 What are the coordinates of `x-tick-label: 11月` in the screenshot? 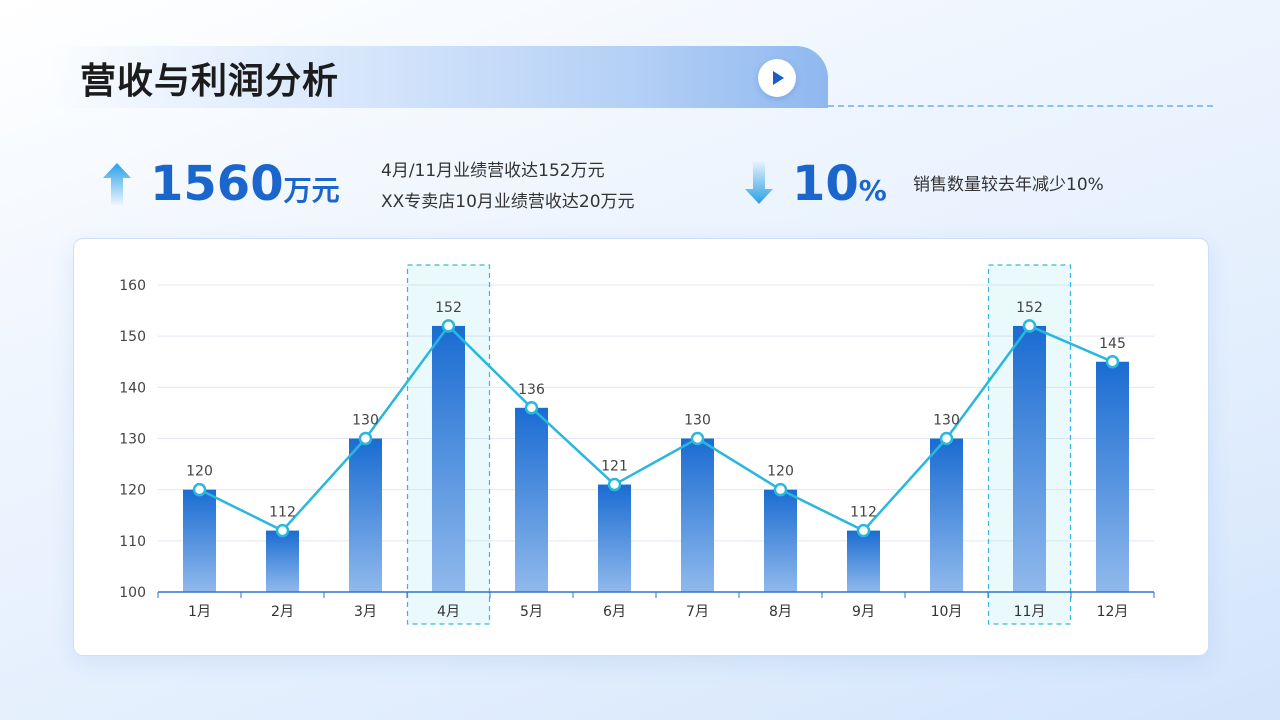 It's located at (1030, 612).